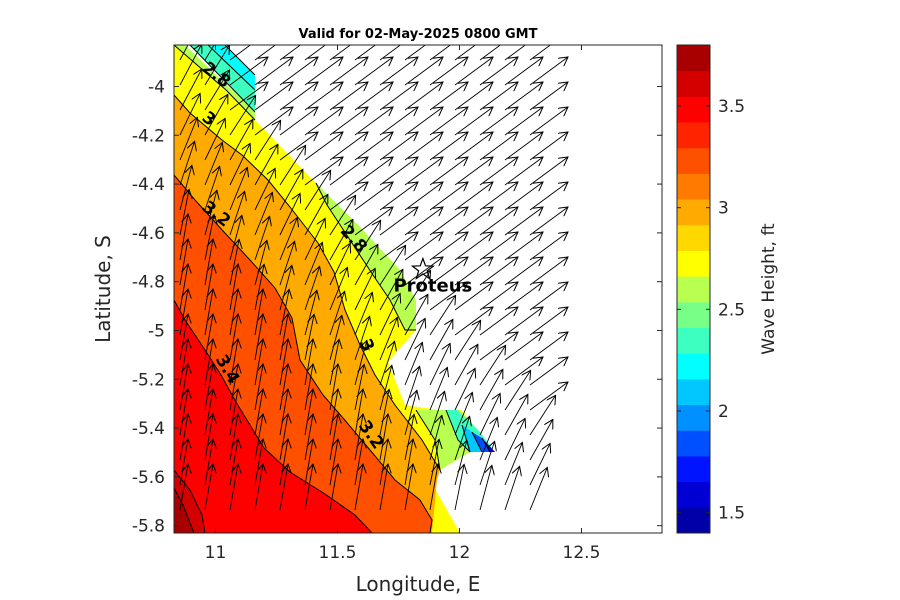 This screenshot has height=600, width=900. Describe the element at coordinates (477, 442) in the screenshot. I see `contour-line-blue-b` at that location.